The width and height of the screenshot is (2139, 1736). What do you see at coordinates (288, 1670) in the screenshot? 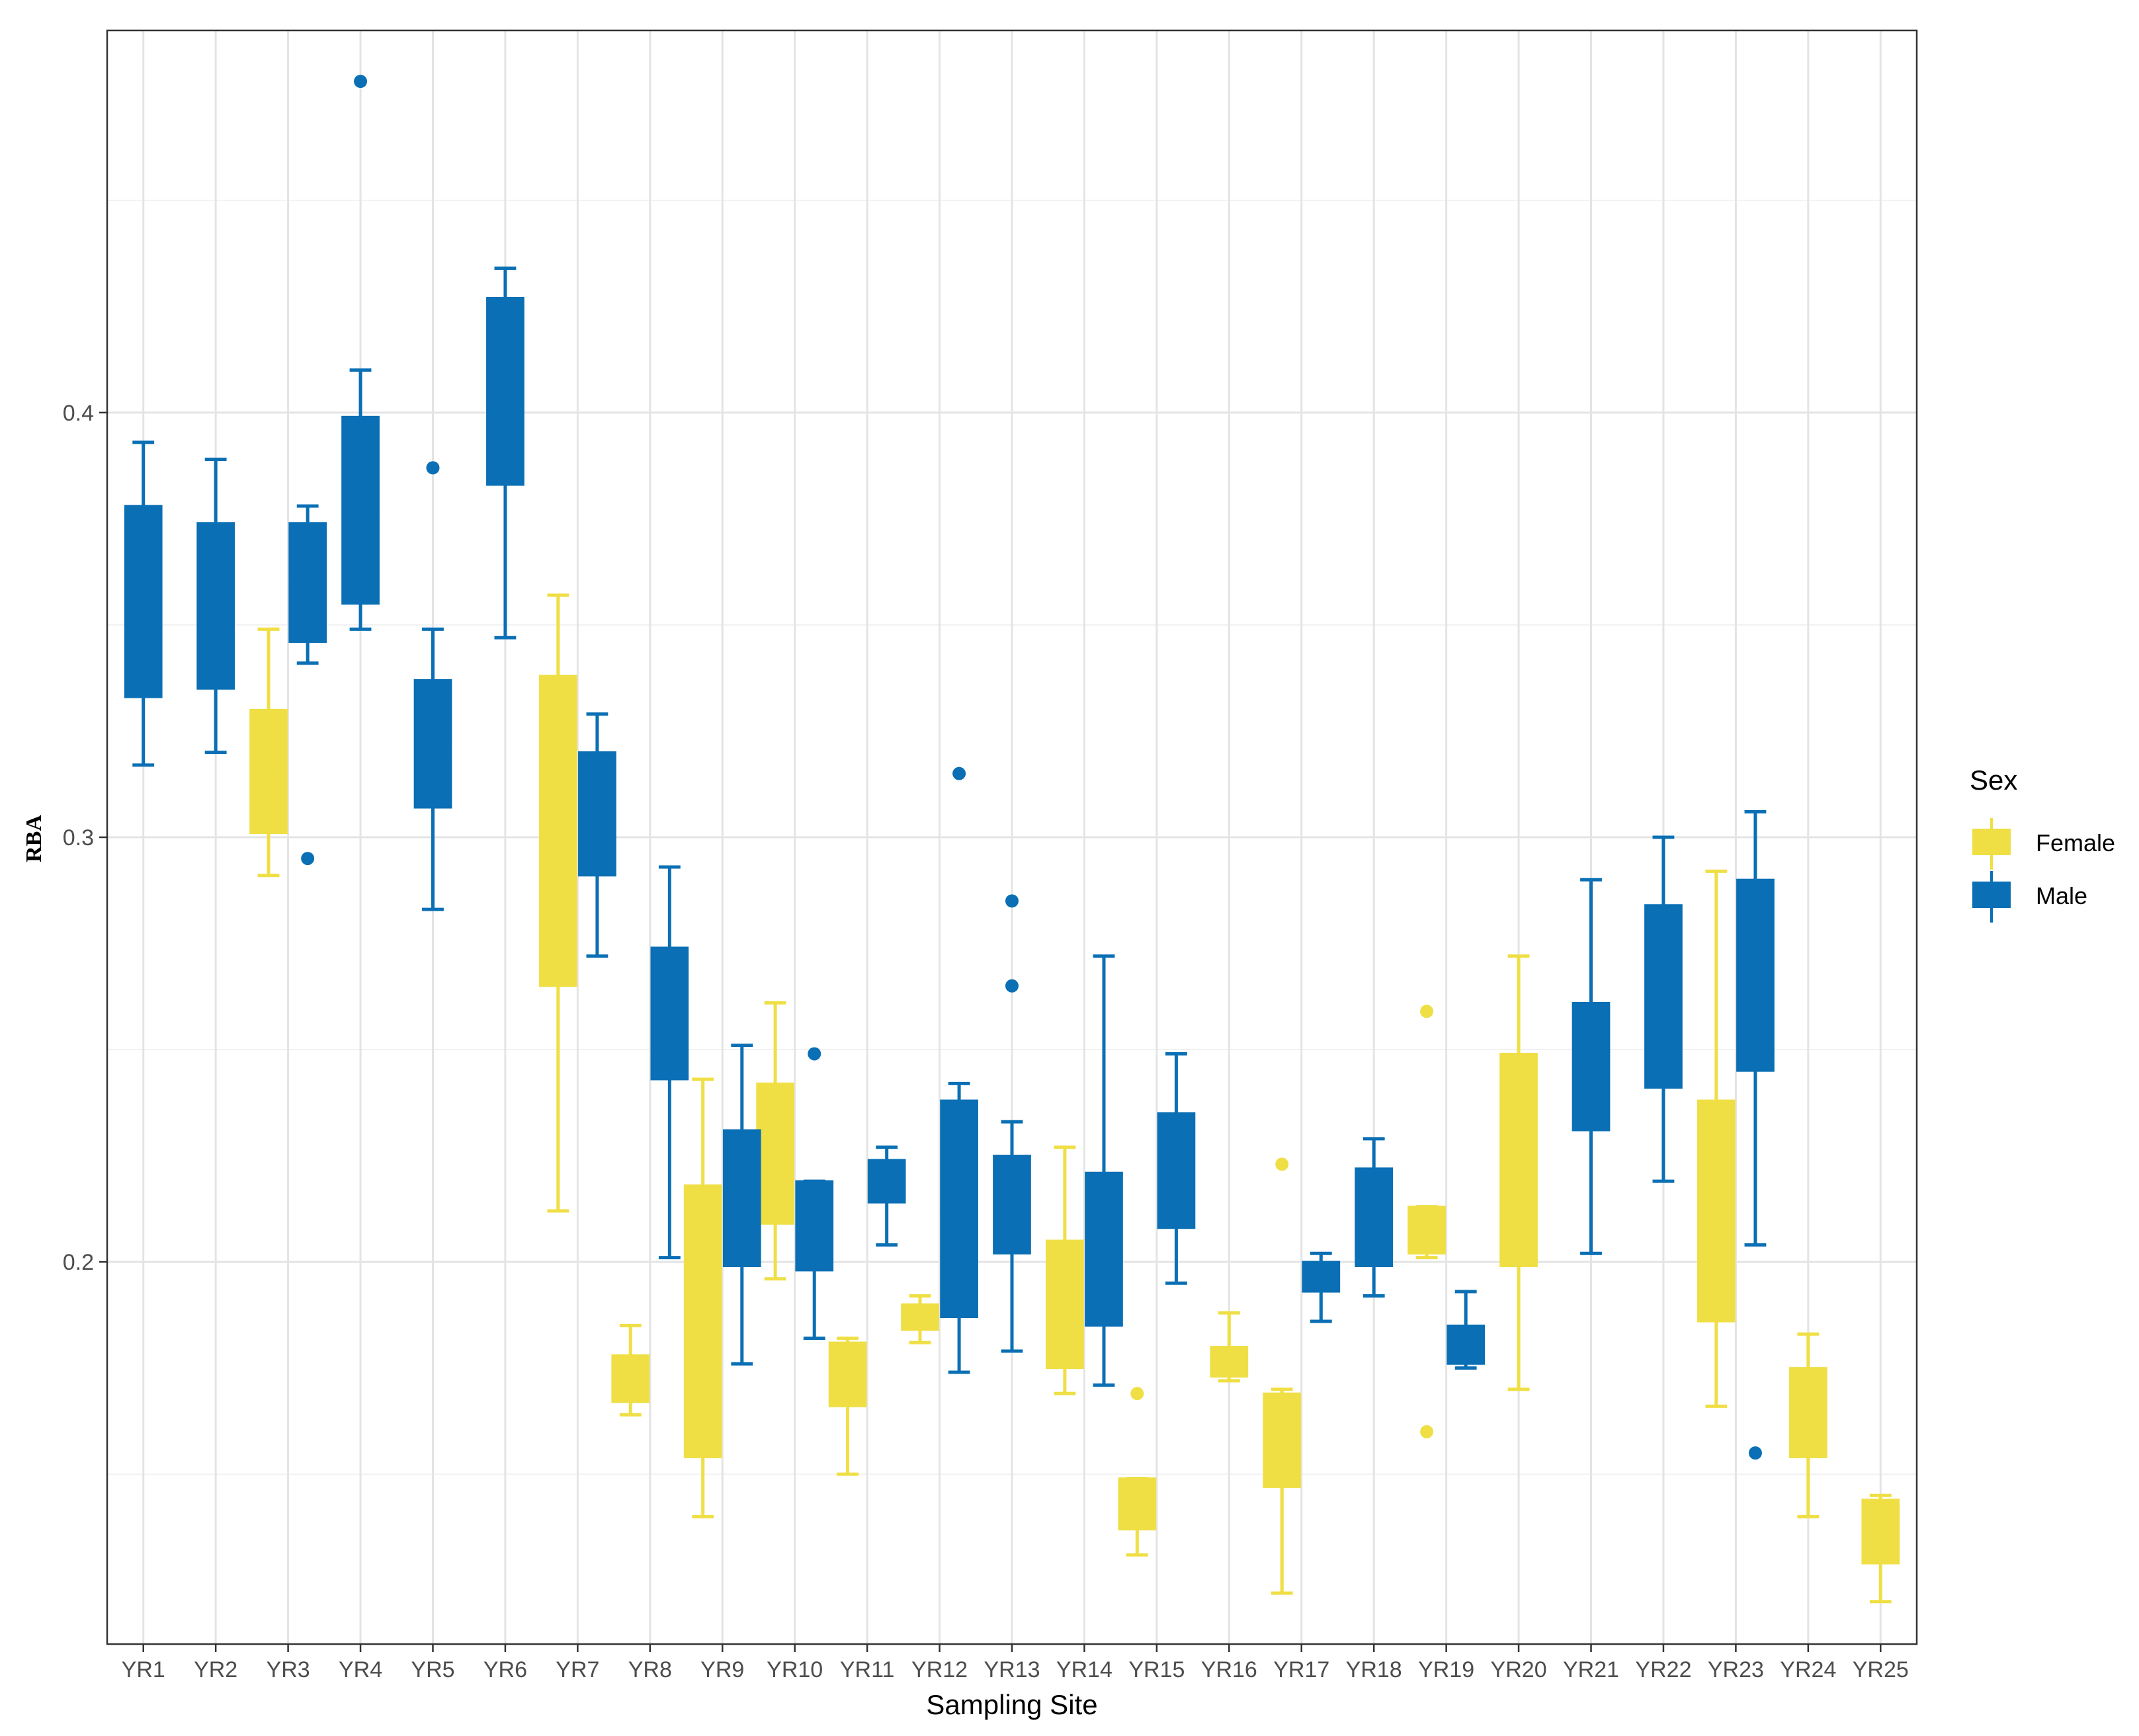
I see `x-tick-label: YR3` at bounding box center [288, 1670].